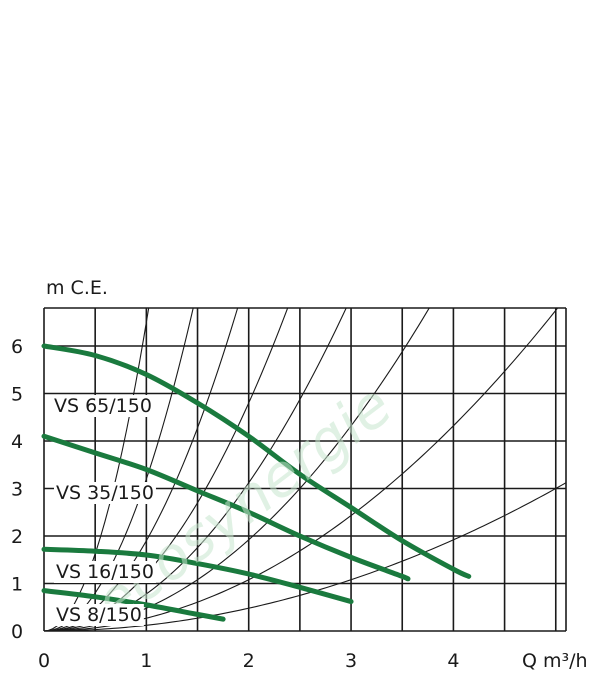 The image size is (609, 690). I want to click on y-tick-label: 5, so click(17, 395).